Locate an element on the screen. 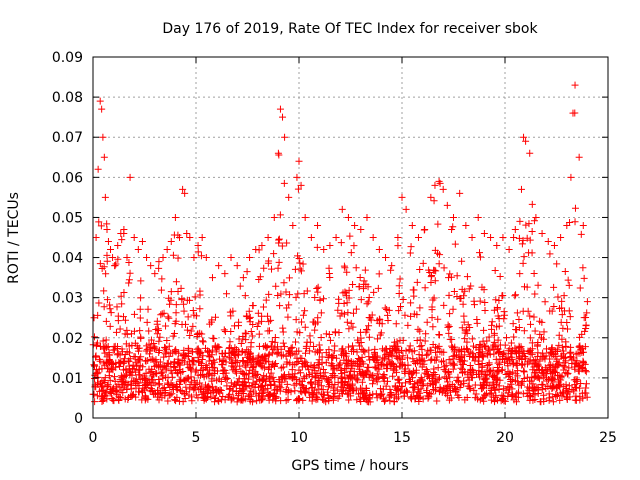 This screenshot has height=480, width=640. y-tick-label: 0.05 is located at coordinates (67, 218).